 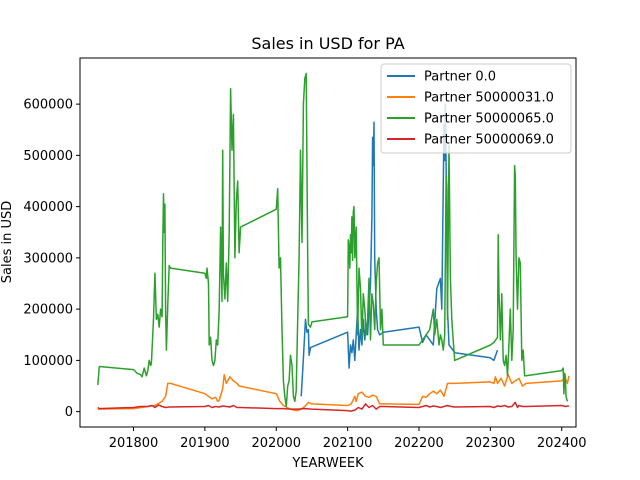 I want to click on y-tick-label-6: 600000, so click(x=48, y=105).